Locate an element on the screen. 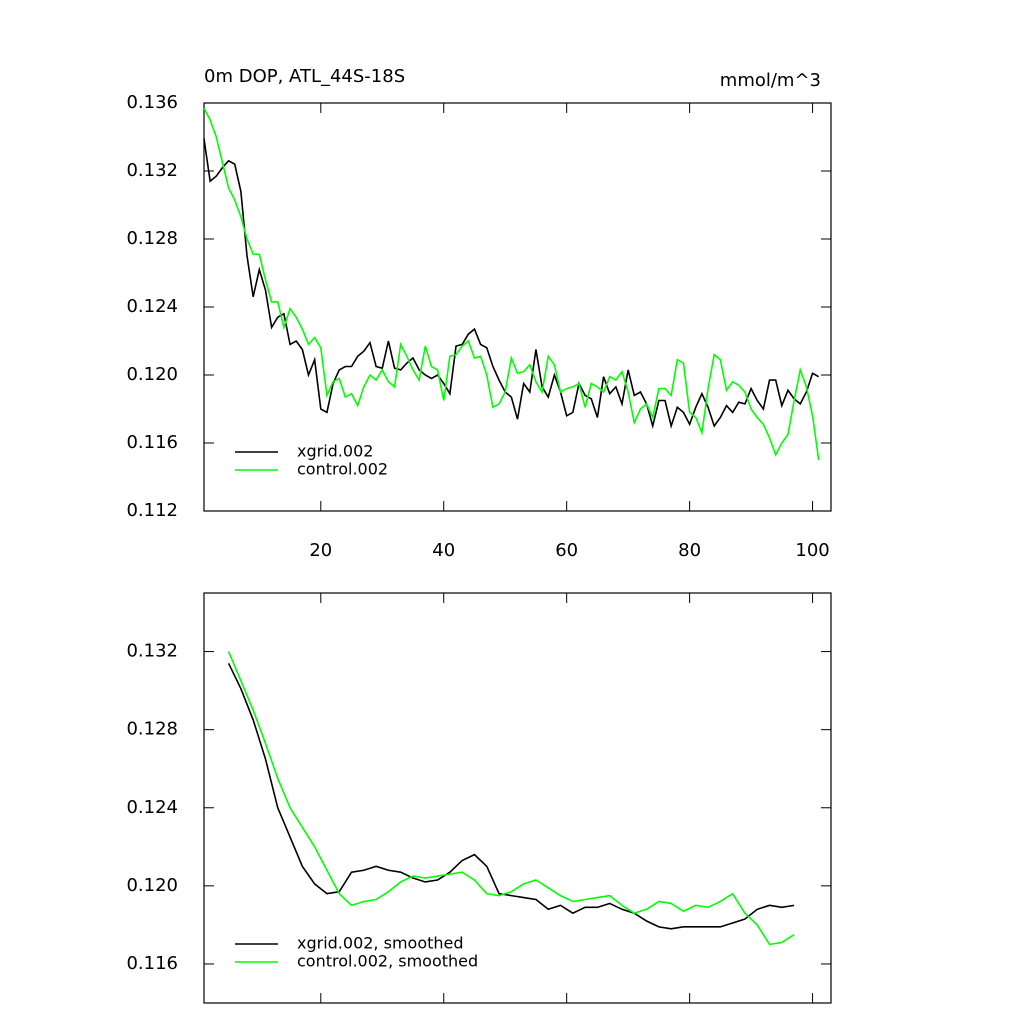 The image size is (1024, 1024). data-line is located at coordinates (511, 796).